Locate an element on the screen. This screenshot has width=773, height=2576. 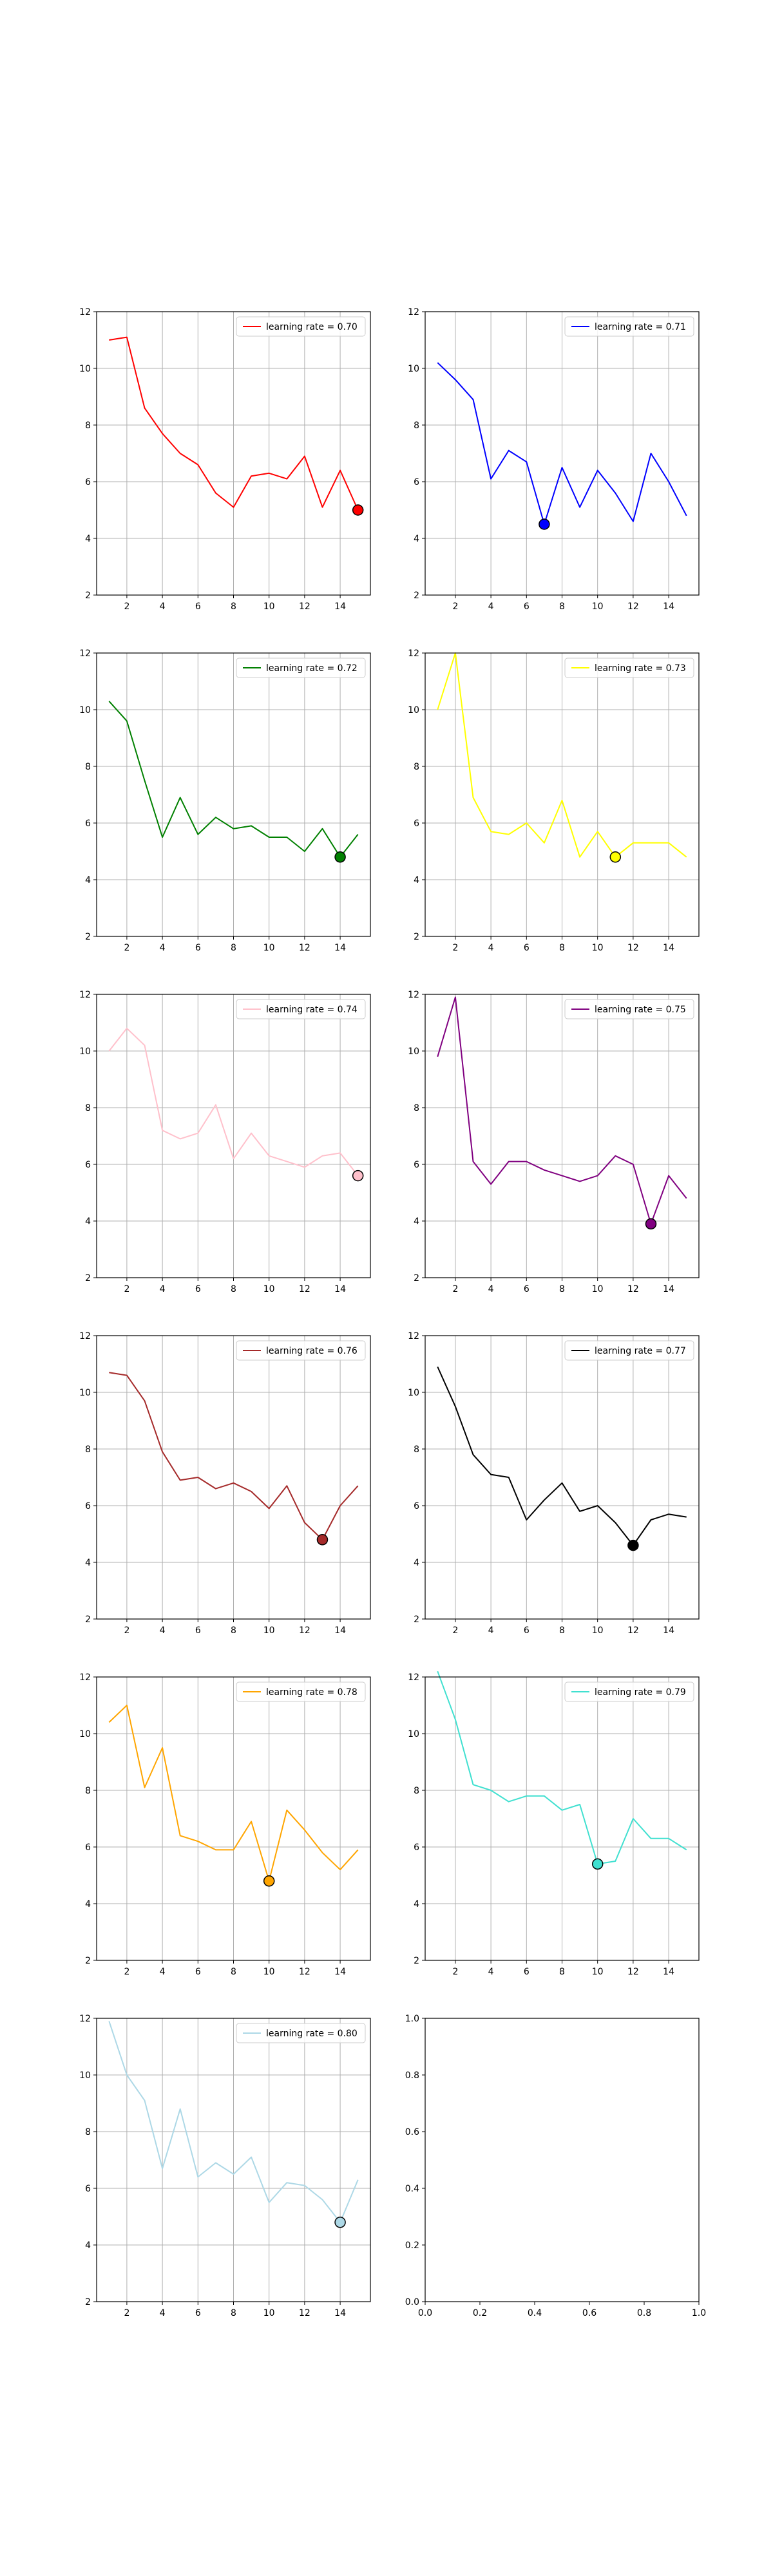
legend-label: learning rate = 0.73 is located at coordinates (640, 668).